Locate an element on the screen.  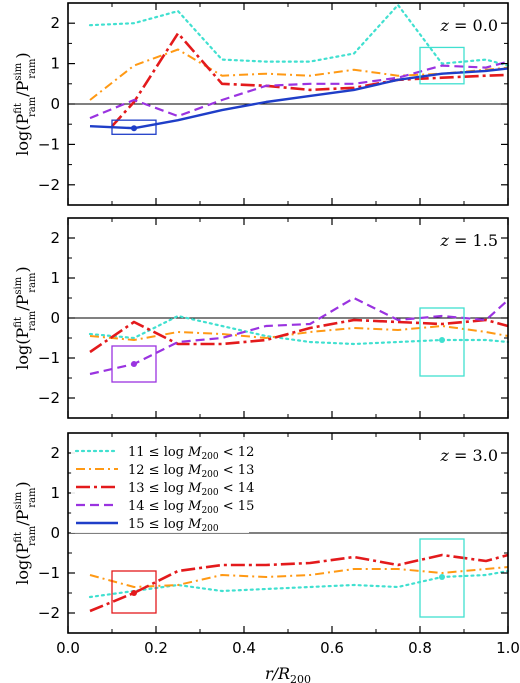
legend-label-pre-3: 14 ≤ log is located at coordinates (158, 506).